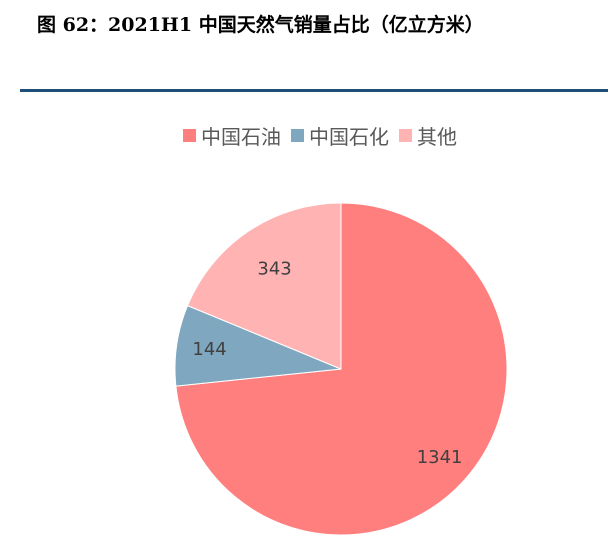  I want to click on data-label-0: 1341, so click(440, 457).